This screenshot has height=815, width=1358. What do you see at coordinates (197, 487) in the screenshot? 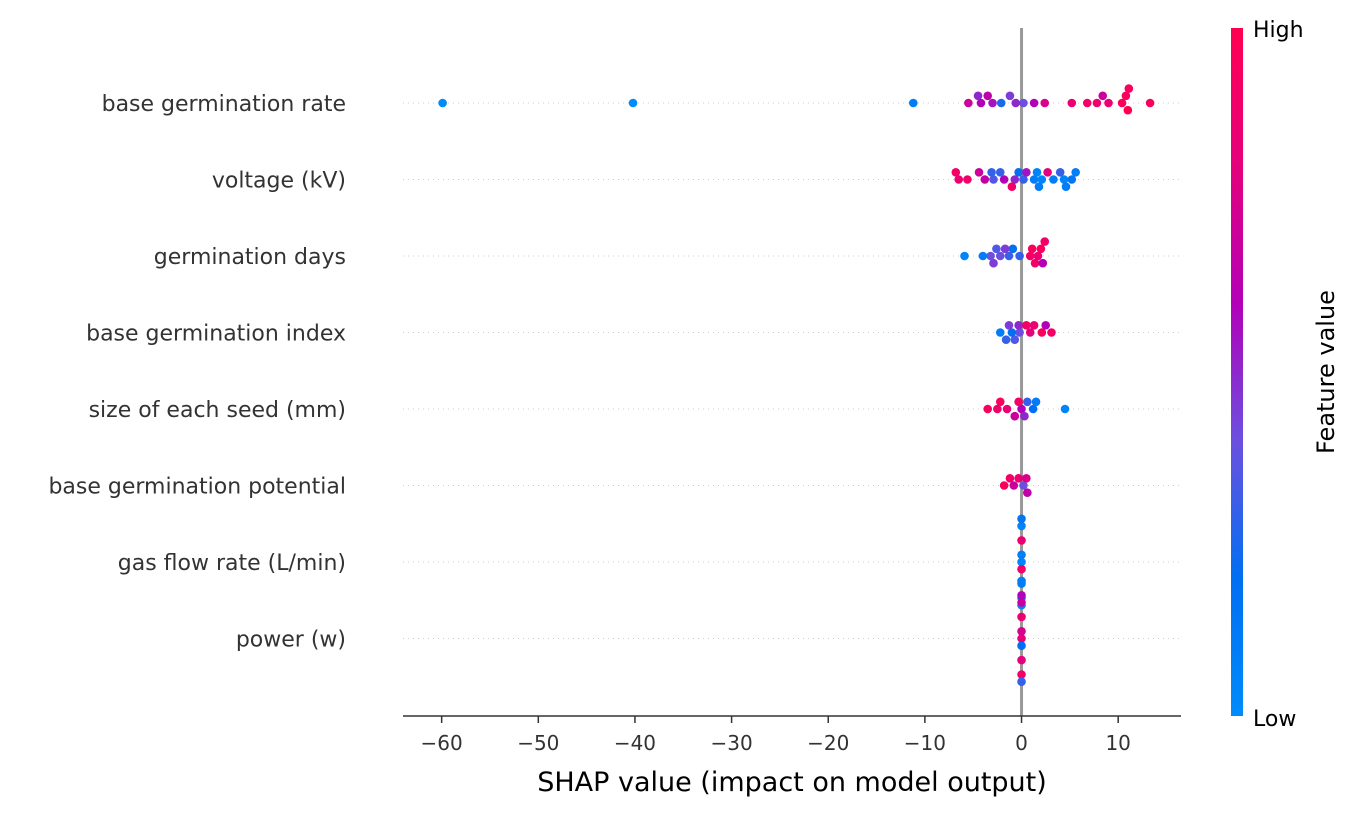
I see `feature-label: base germination potential` at bounding box center [197, 487].